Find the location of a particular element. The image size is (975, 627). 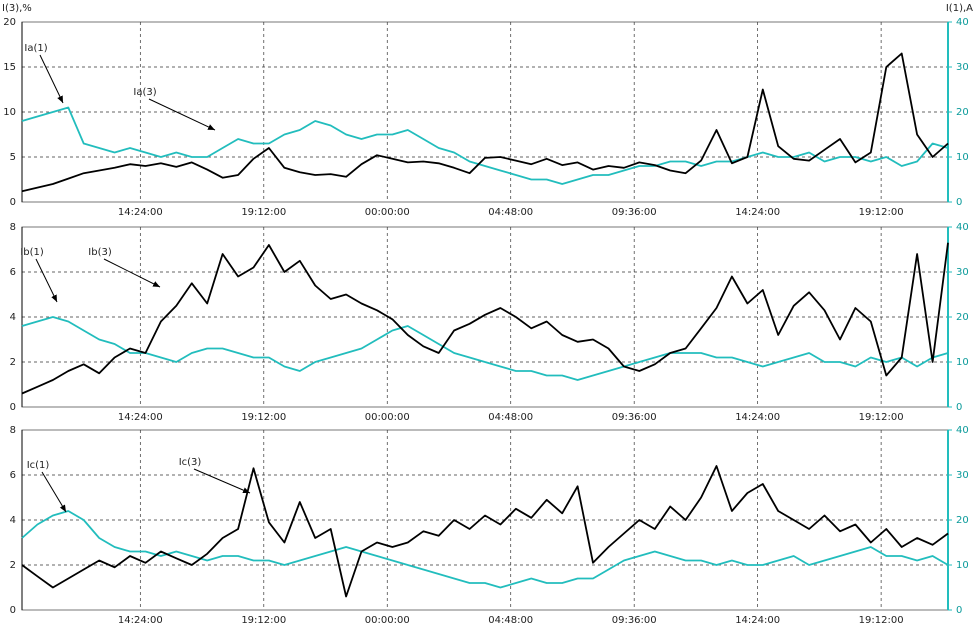

y-tick-label: 5 is located at coordinates (13, 157).